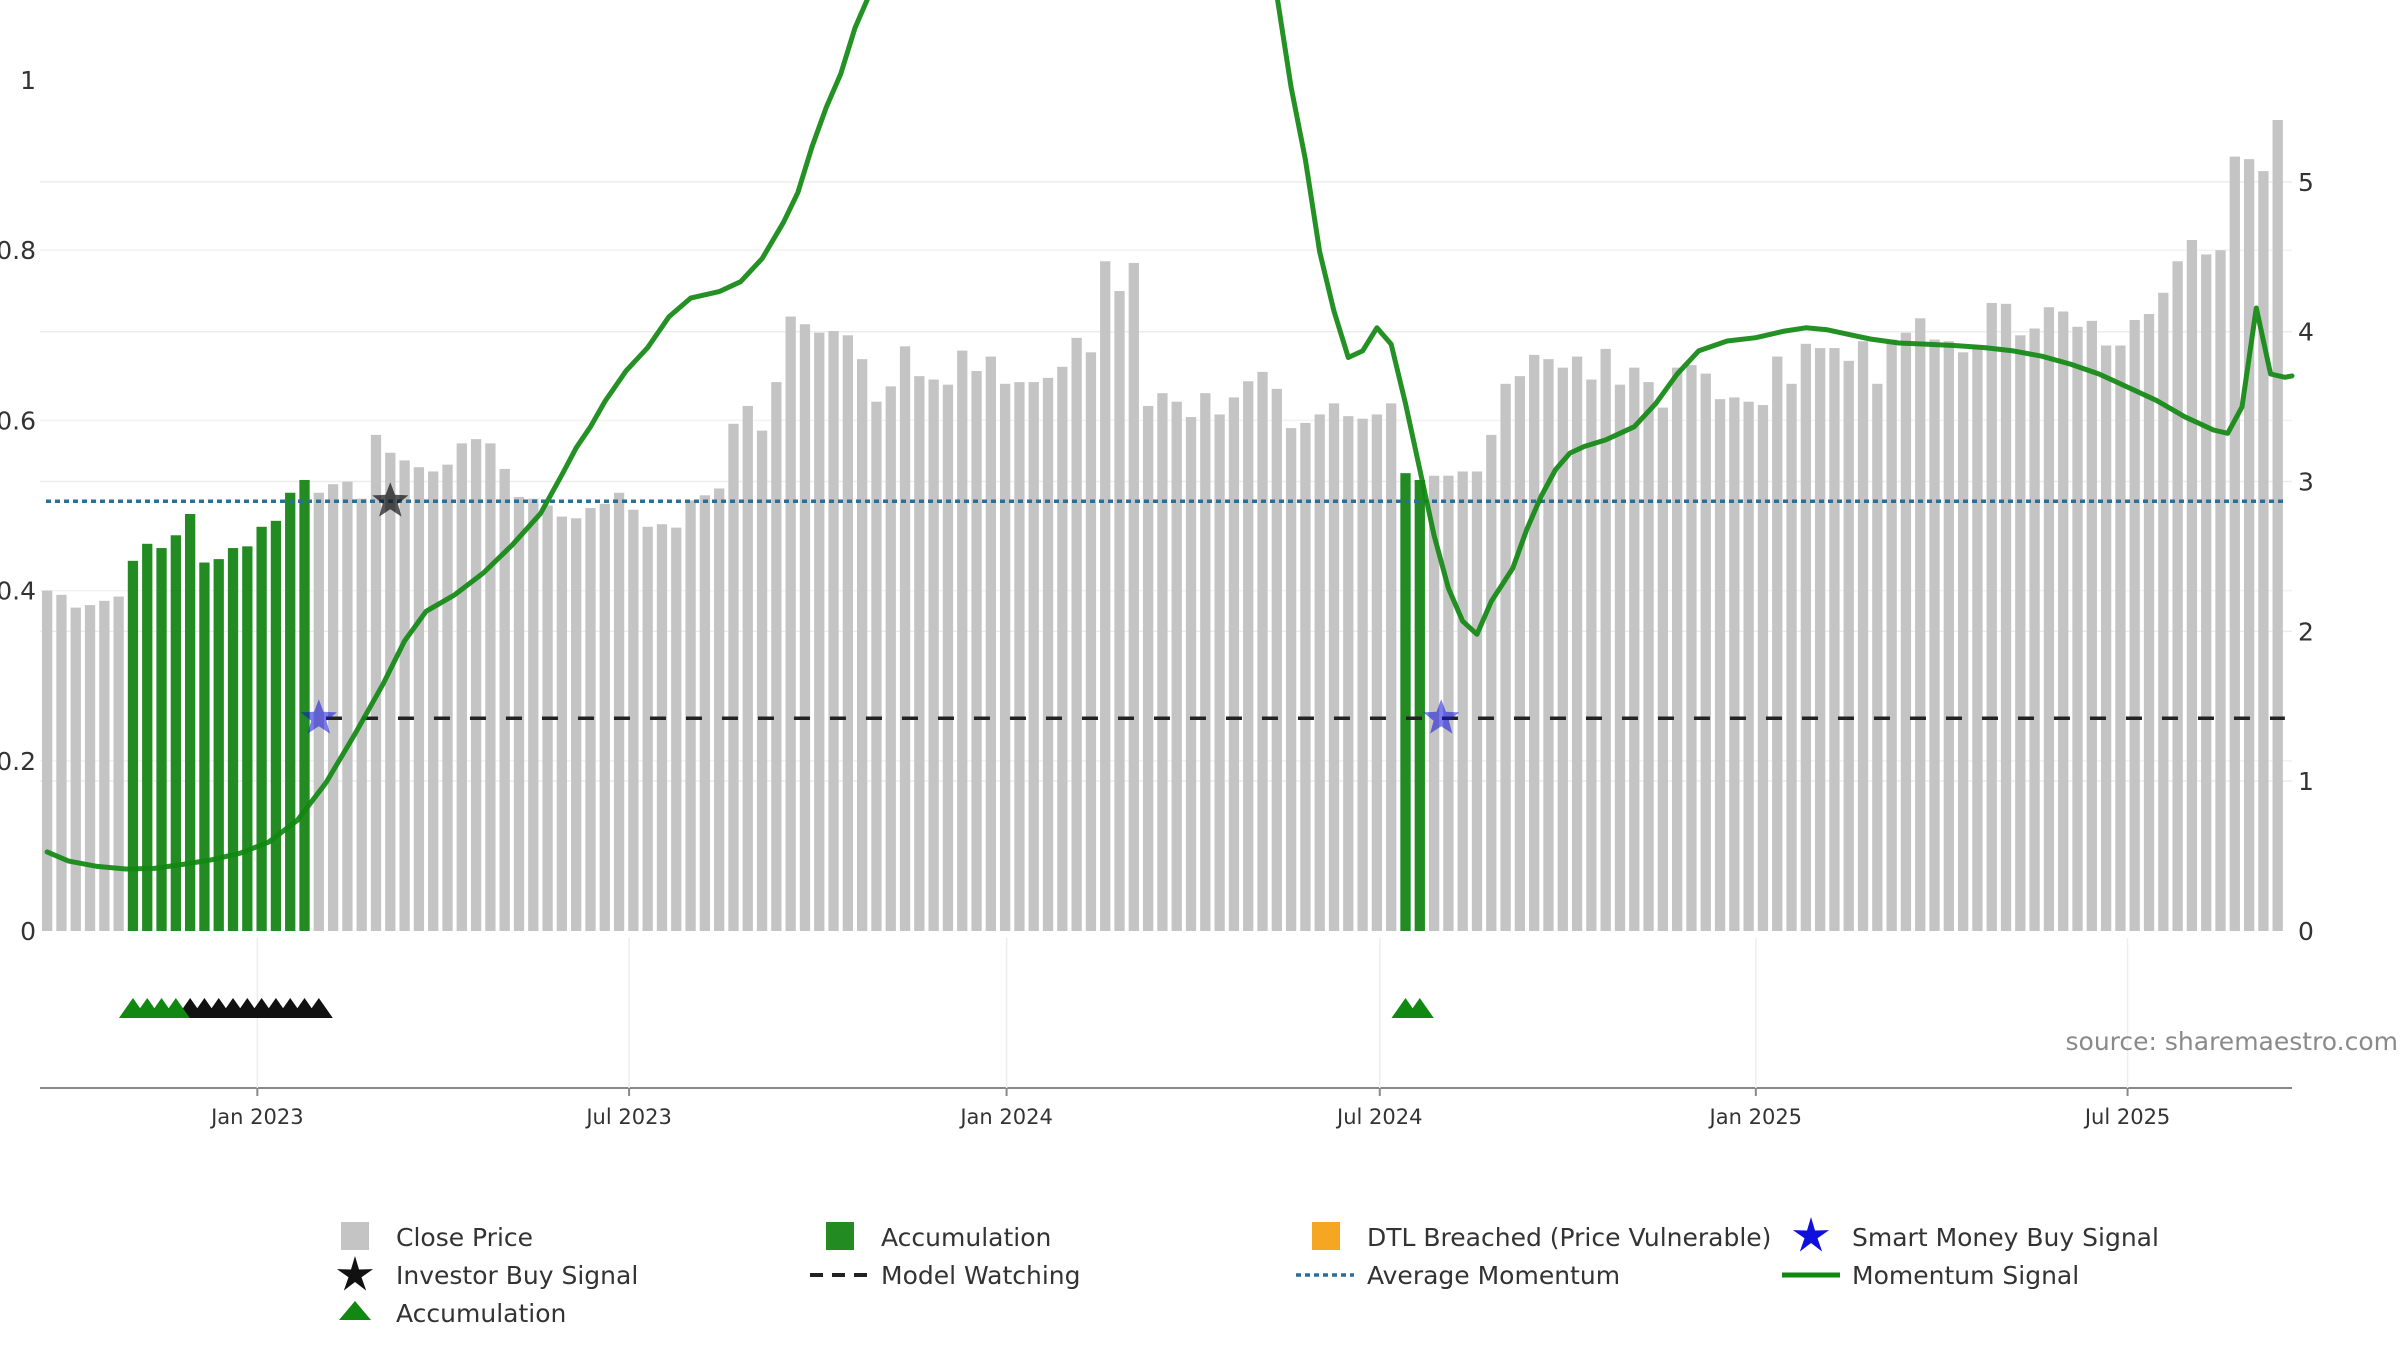  What do you see at coordinates (2306, 482) in the screenshot?
I see `right-axis-label: 3` at bounding box center [2306, 482].